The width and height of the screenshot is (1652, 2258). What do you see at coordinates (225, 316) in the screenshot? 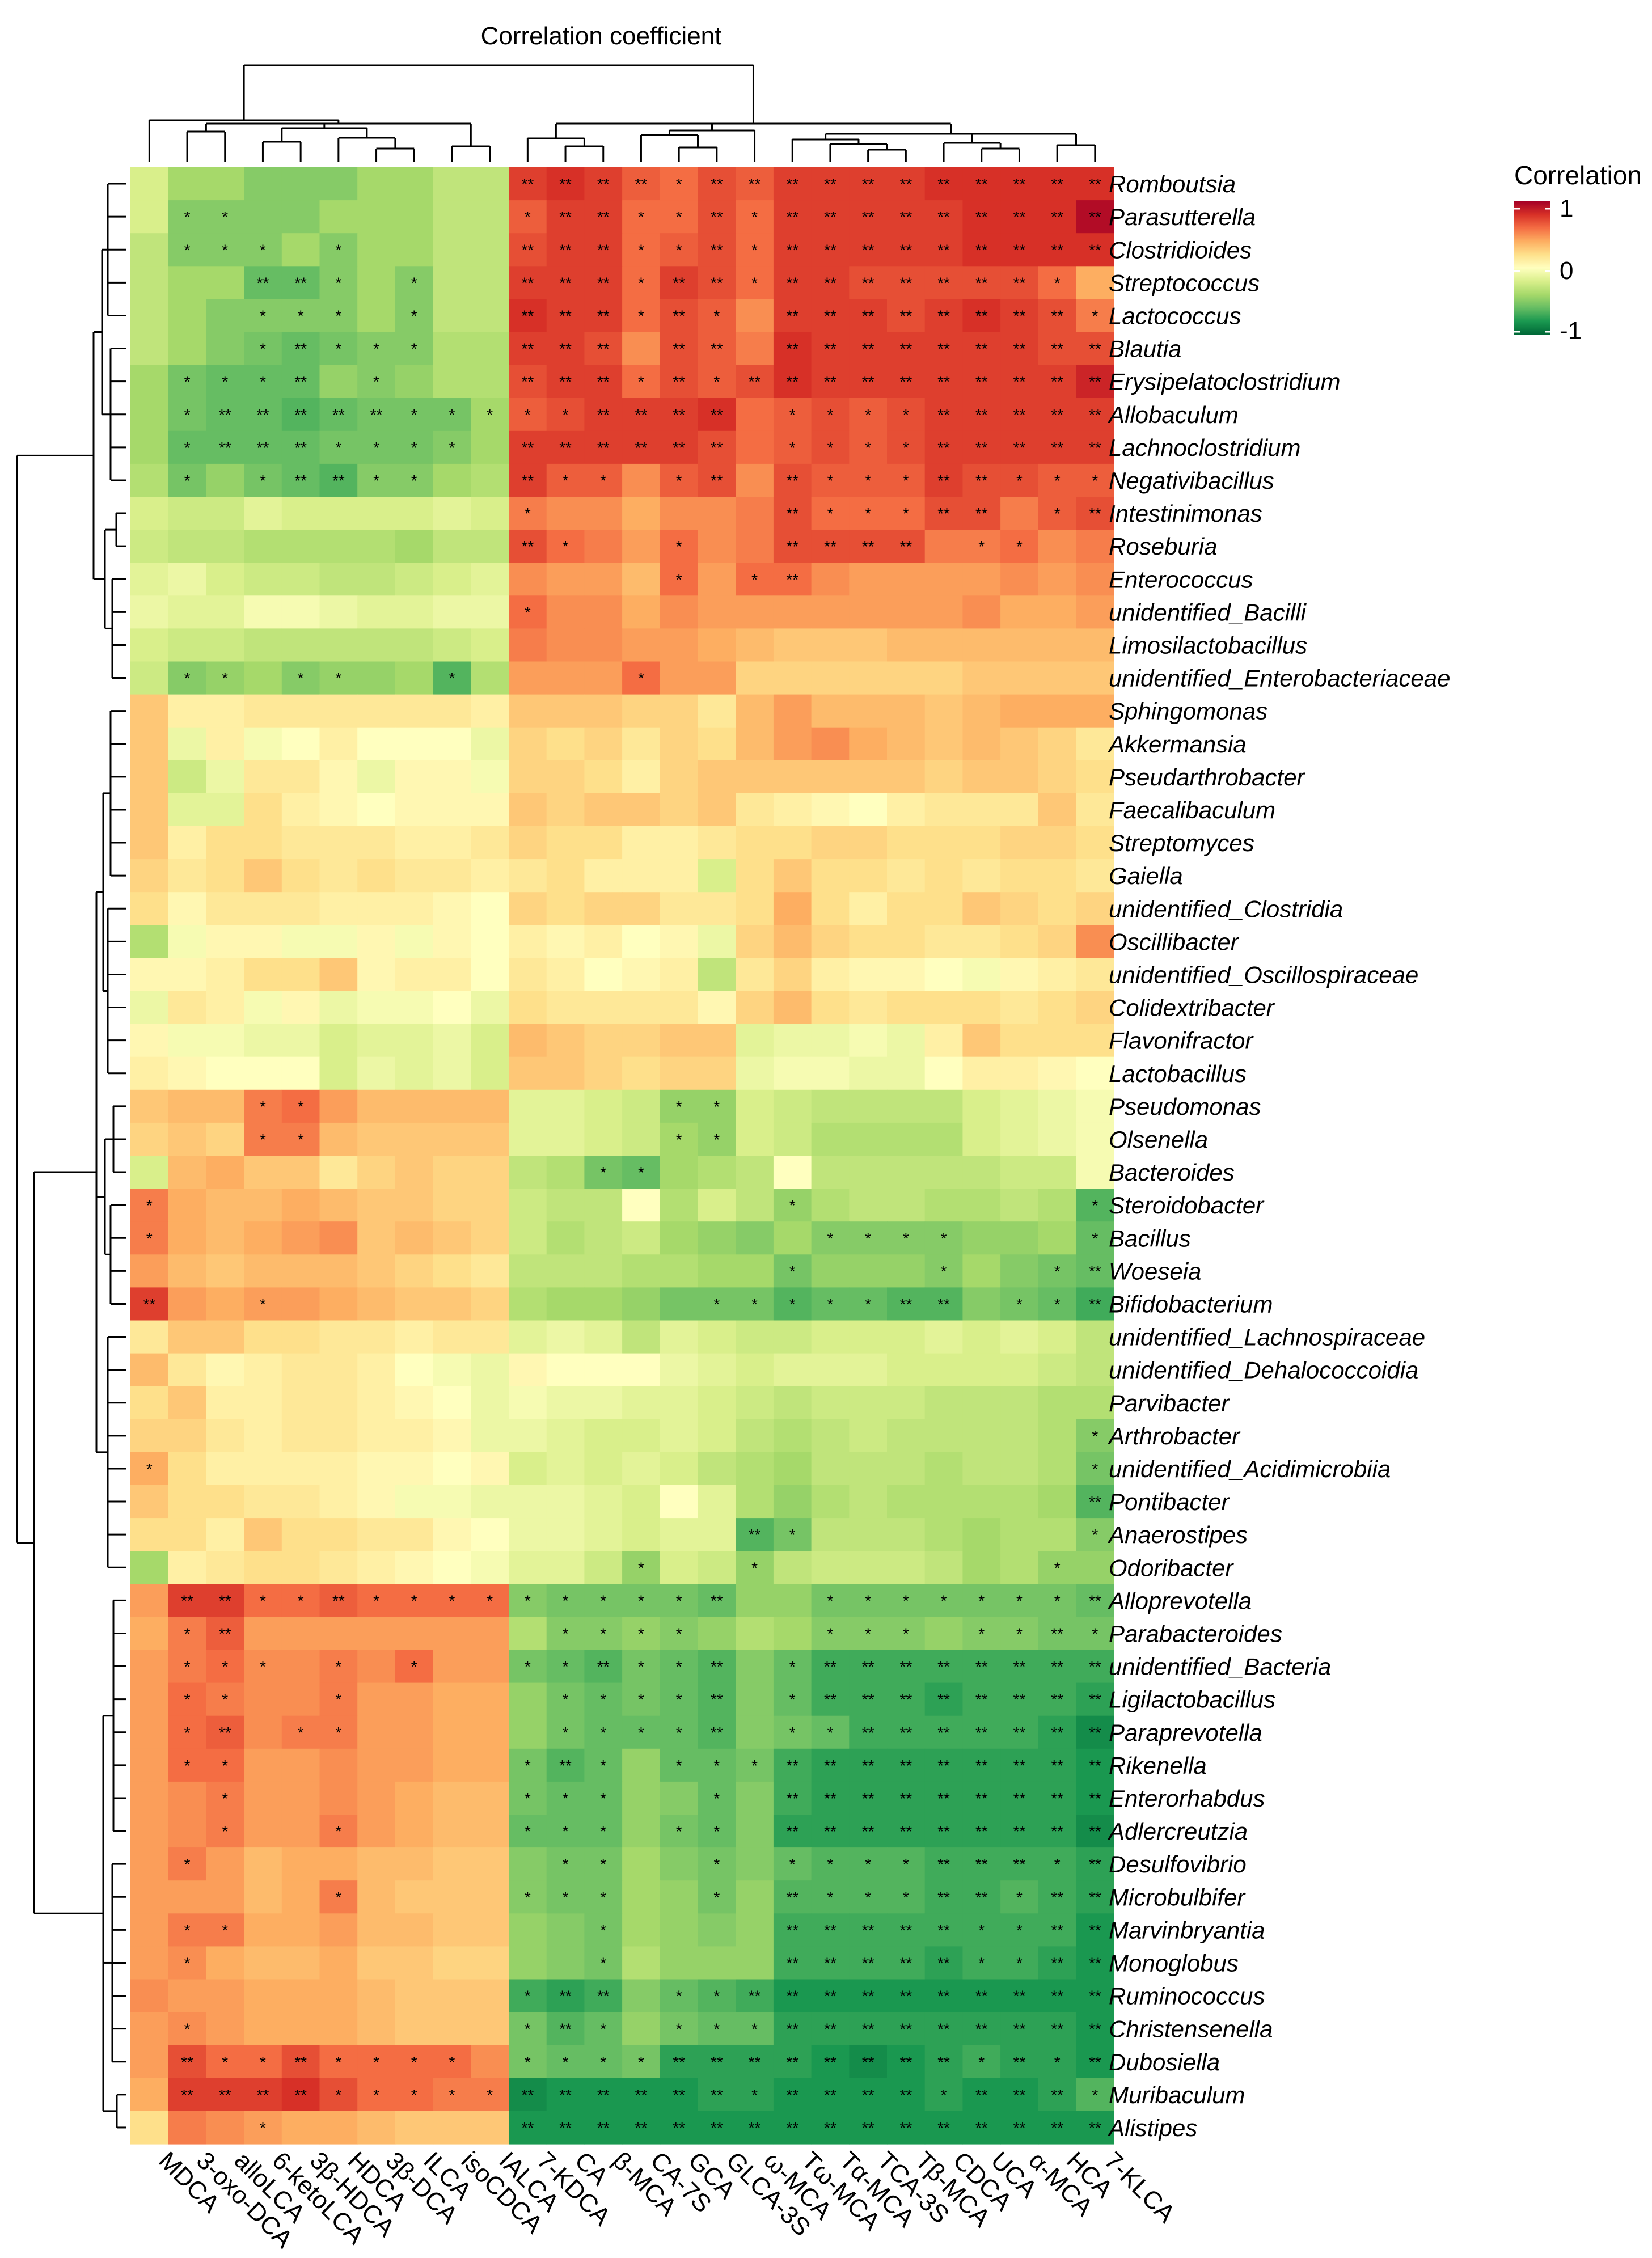
I see `cell-Lactococcus-alloLCA` at bounding box center [225, 316].